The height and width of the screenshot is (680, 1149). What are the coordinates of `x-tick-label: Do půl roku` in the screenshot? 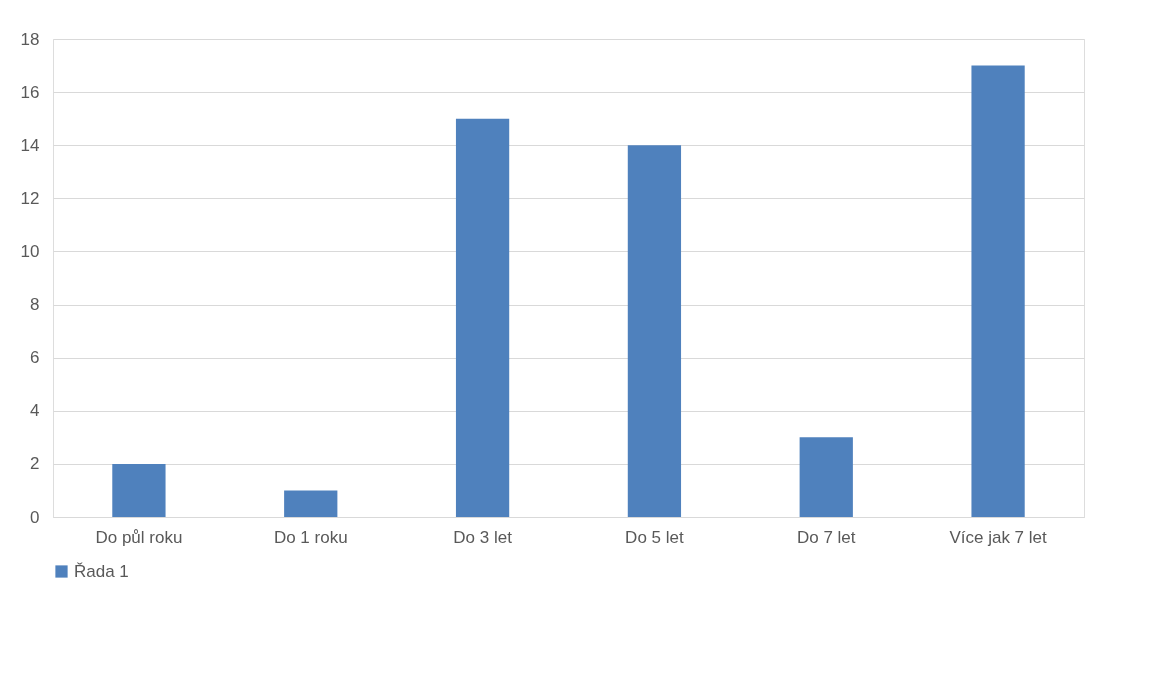 It's located at (139, 537).